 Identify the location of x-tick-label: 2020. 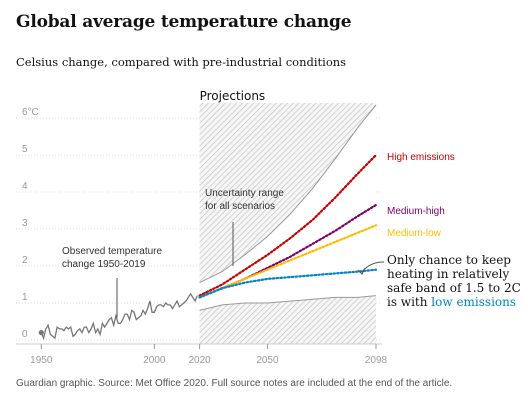
(199, 360).